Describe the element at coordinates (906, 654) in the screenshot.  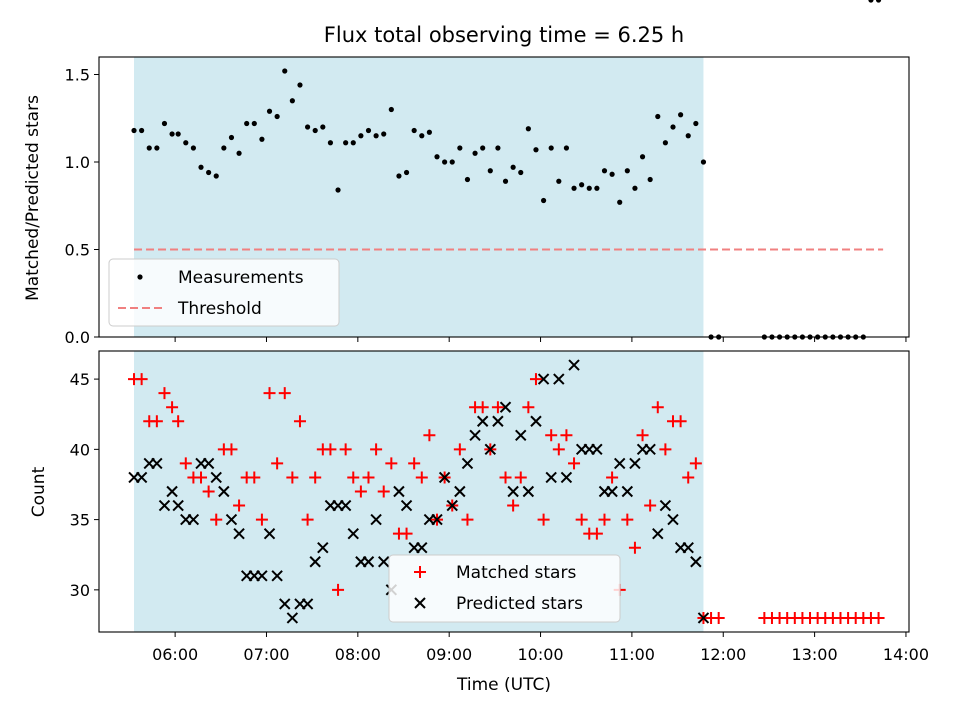
I see `x-tick-label: 14:00` at that location.